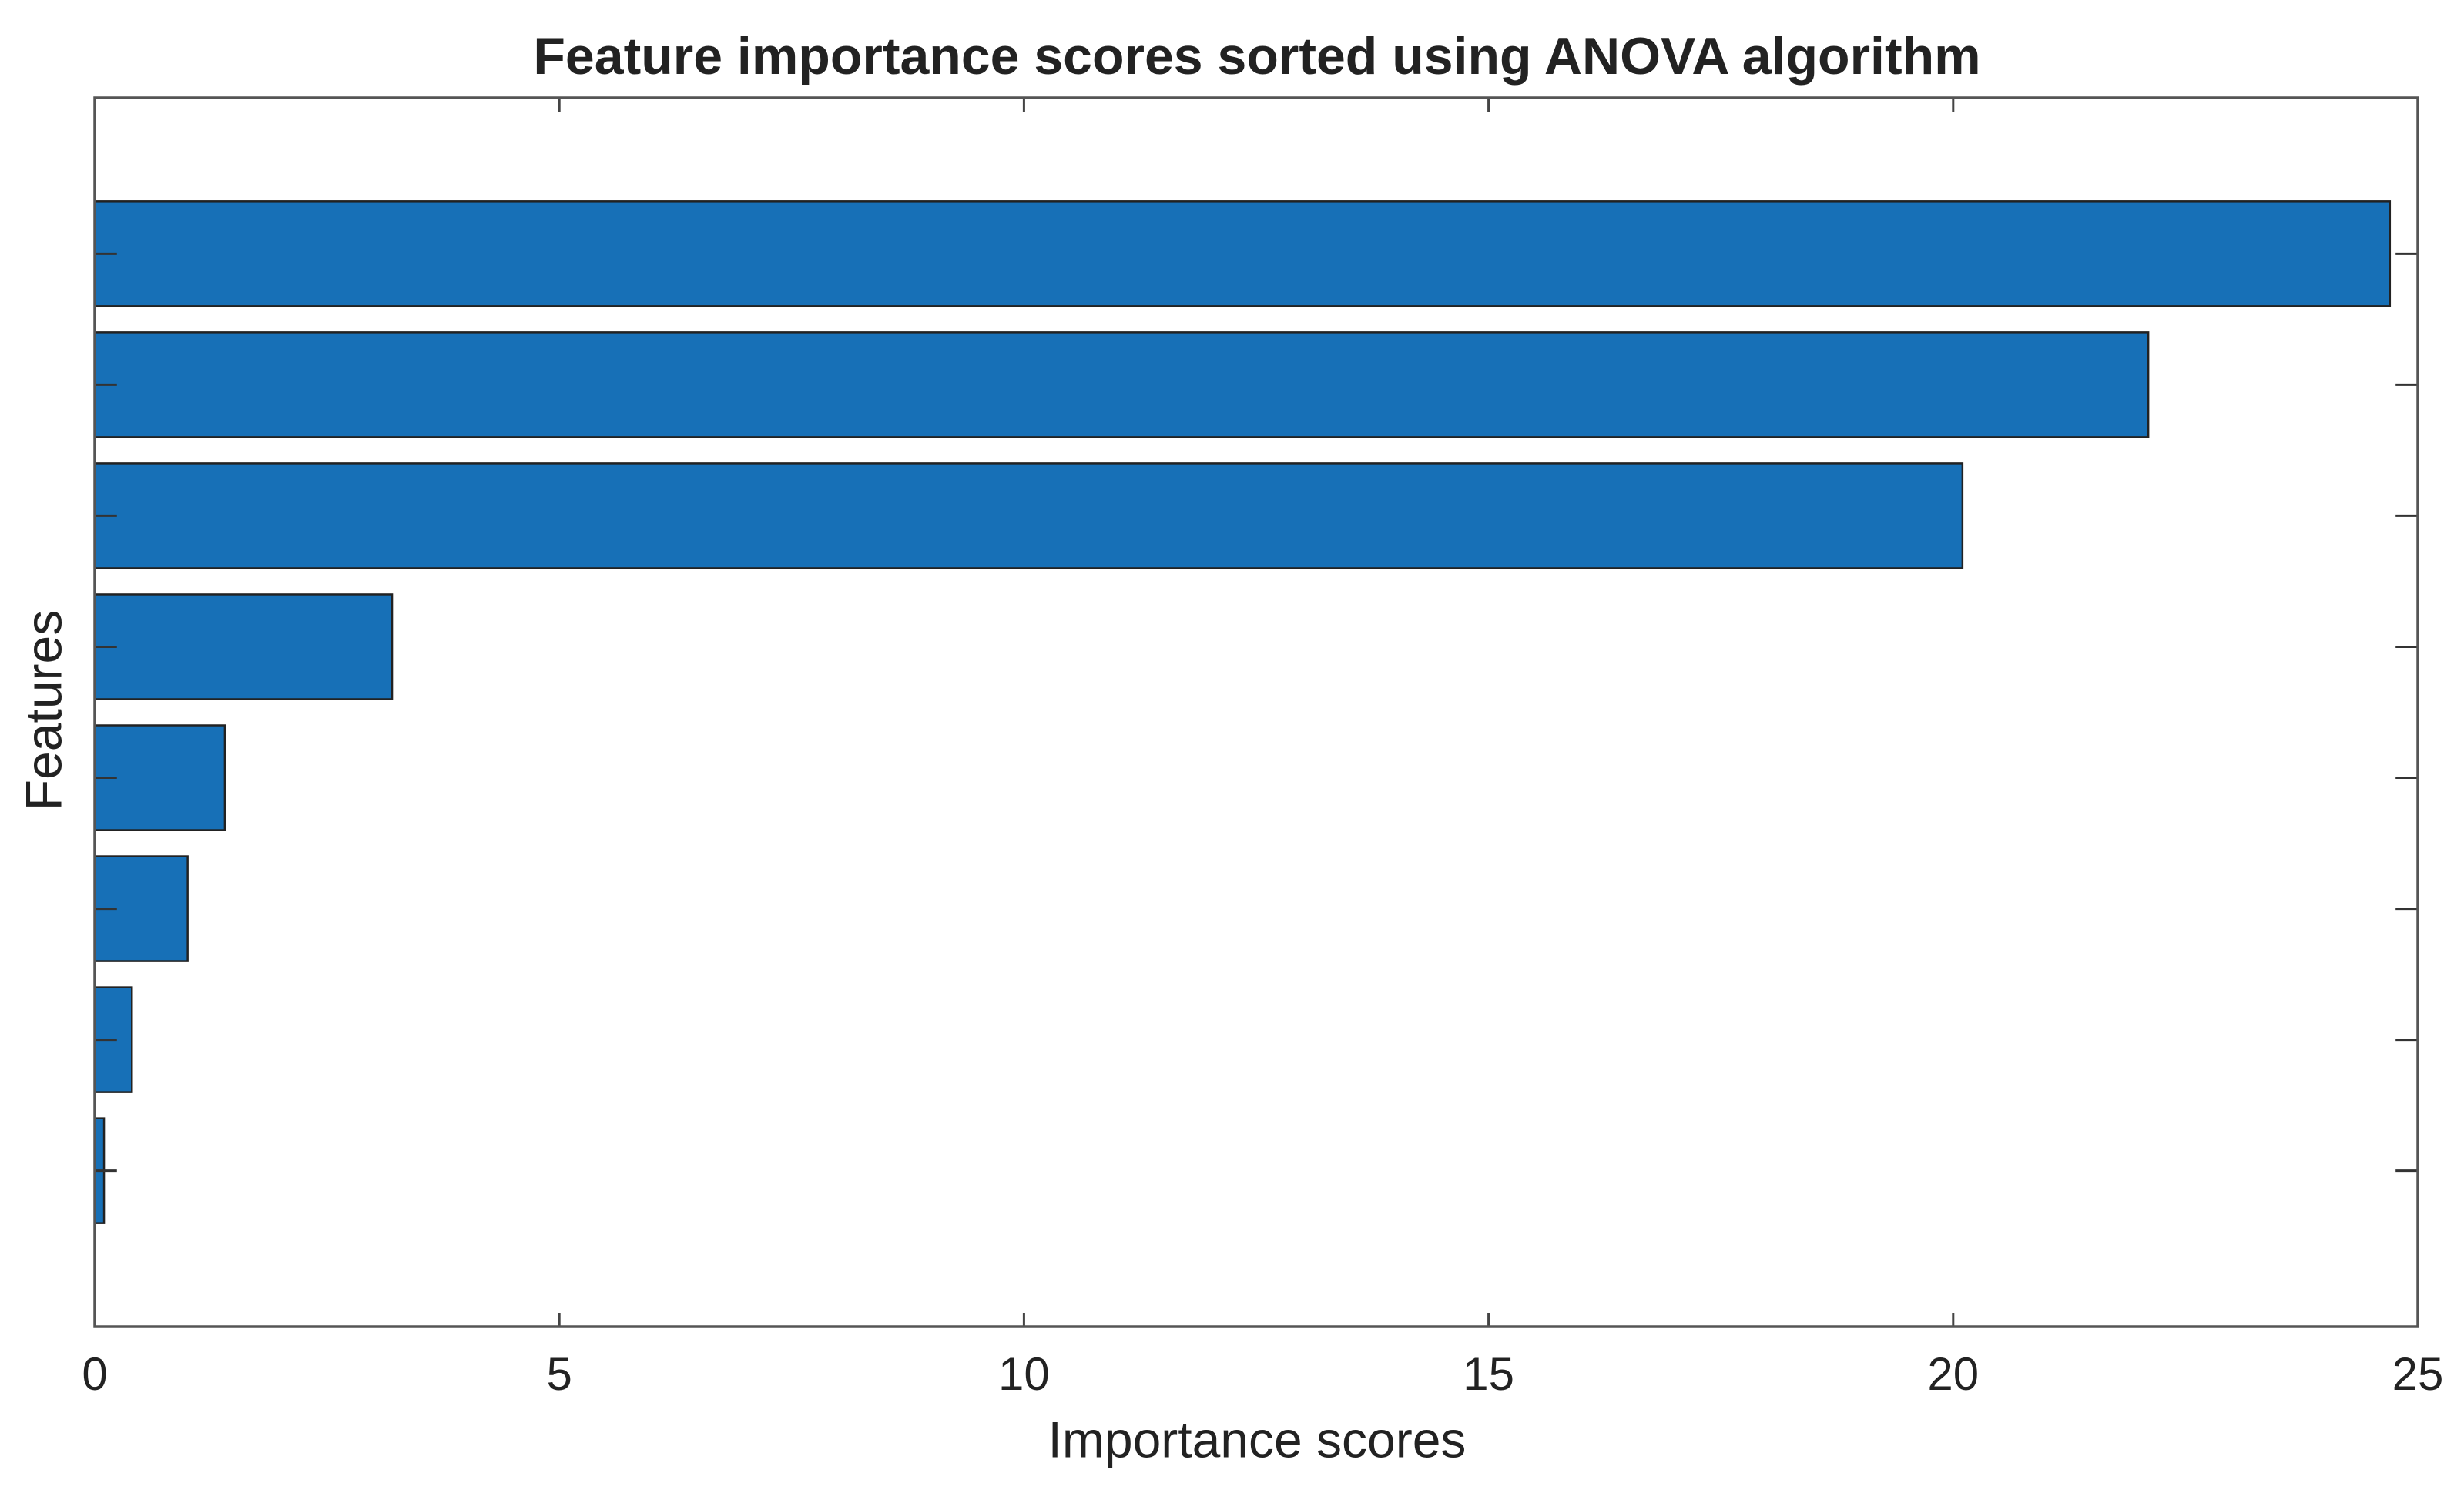 This screenshot has width=2464, height=1500. What do you see at coordinates (1258, 1439) in the screenshot?
I see `x-axis-label: Importance scores` at bounding box center [1258, 1439].